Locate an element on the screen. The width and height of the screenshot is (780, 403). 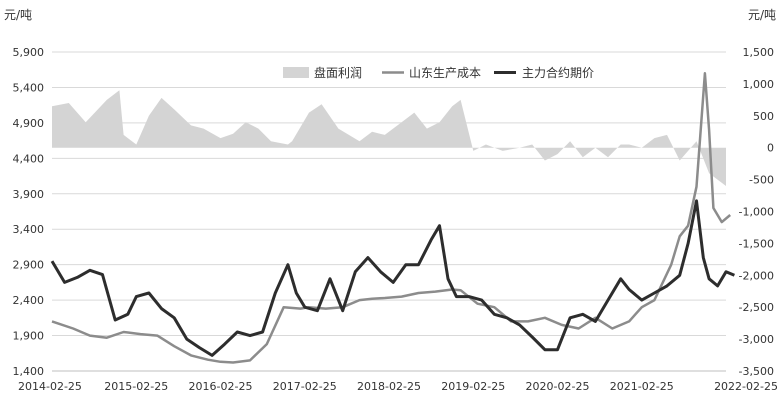
left-tick-label: 4,900 is located at coordinates (29, 123).